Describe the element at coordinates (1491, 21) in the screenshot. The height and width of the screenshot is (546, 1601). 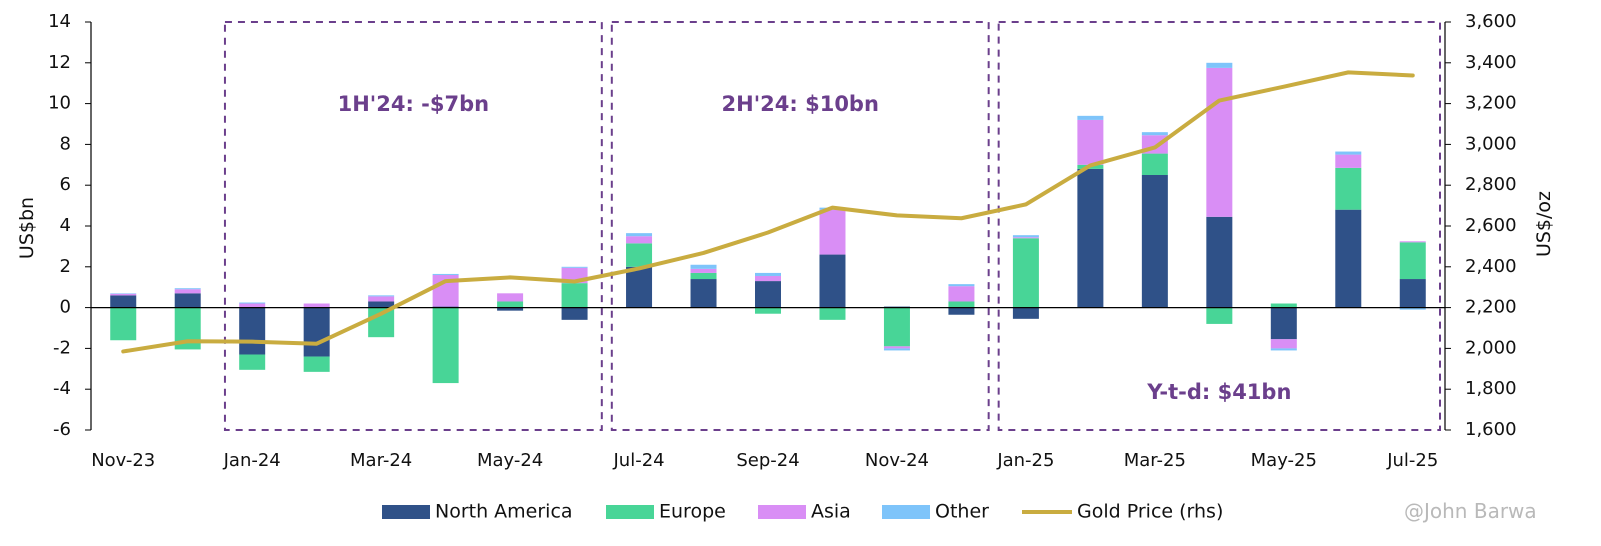
I see `y2-tick-label: 3,600` at that location.